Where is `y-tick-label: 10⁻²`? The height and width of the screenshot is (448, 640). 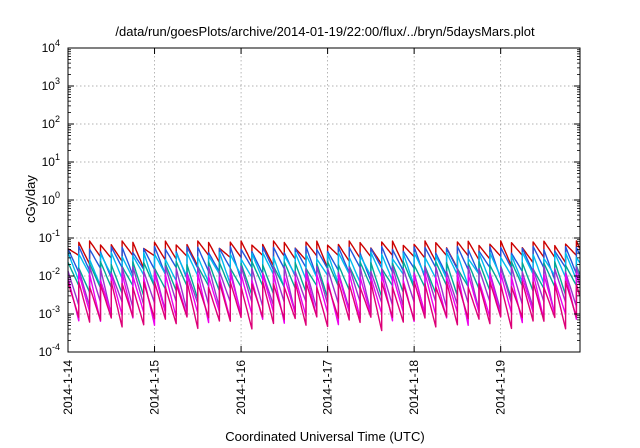
y-tick-label: 10⁻² is located at coordinates (49, 274).